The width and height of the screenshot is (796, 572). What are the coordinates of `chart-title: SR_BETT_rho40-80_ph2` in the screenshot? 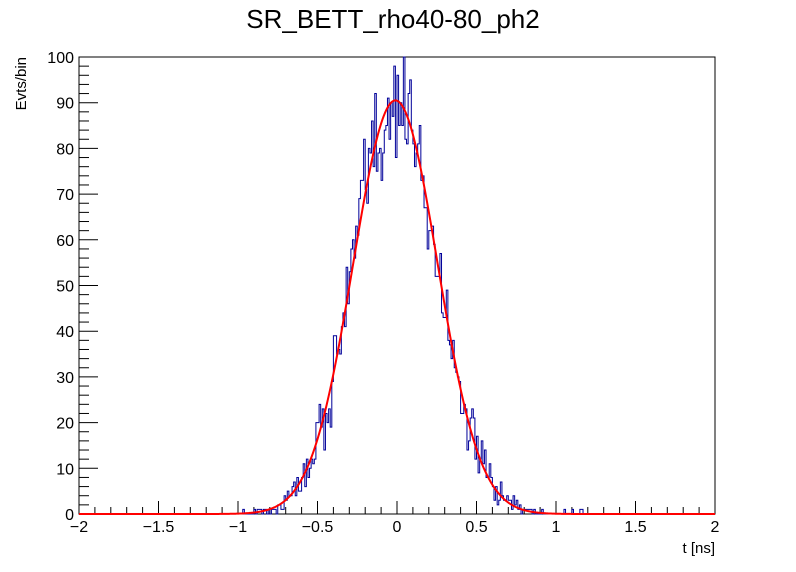 It's located at (392, 19).